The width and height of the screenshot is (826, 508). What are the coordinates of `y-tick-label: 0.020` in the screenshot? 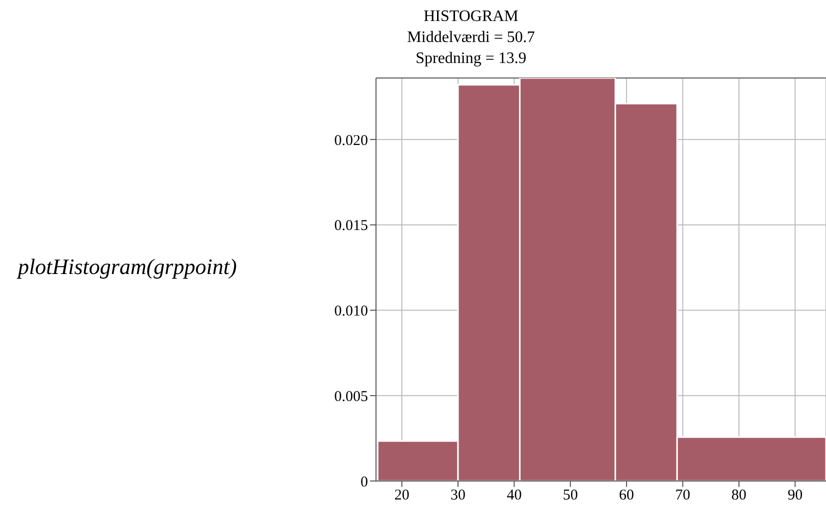 It's located at (351, 140).